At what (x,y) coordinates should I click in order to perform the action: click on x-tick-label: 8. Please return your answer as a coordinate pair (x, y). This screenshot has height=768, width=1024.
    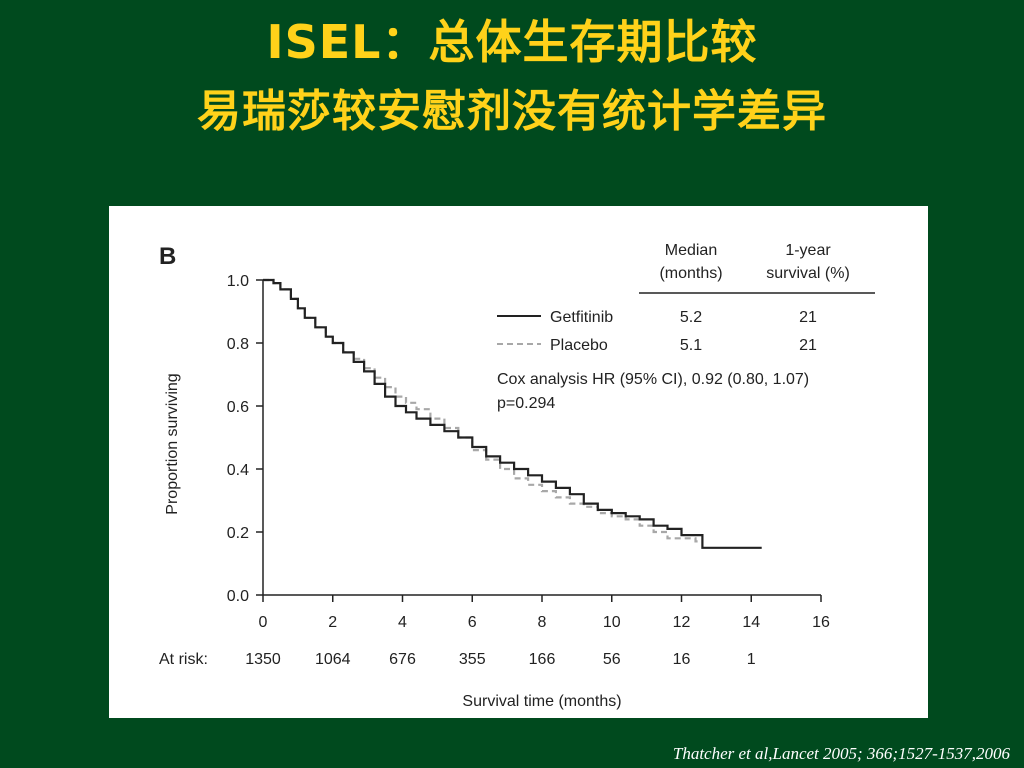
    Looking at the image, I should click on (542, 622).